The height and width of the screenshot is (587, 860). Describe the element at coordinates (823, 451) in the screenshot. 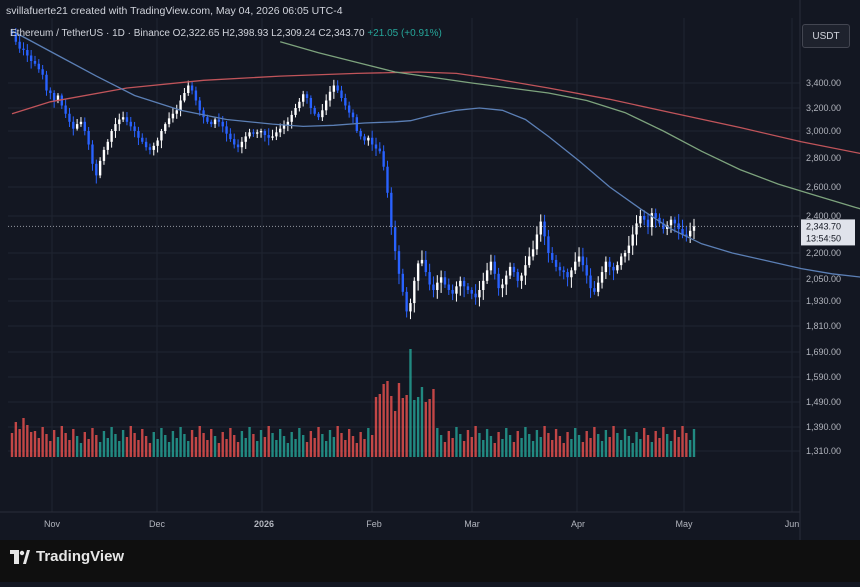

I see `price-tick-label: 1,310.00` at that location.